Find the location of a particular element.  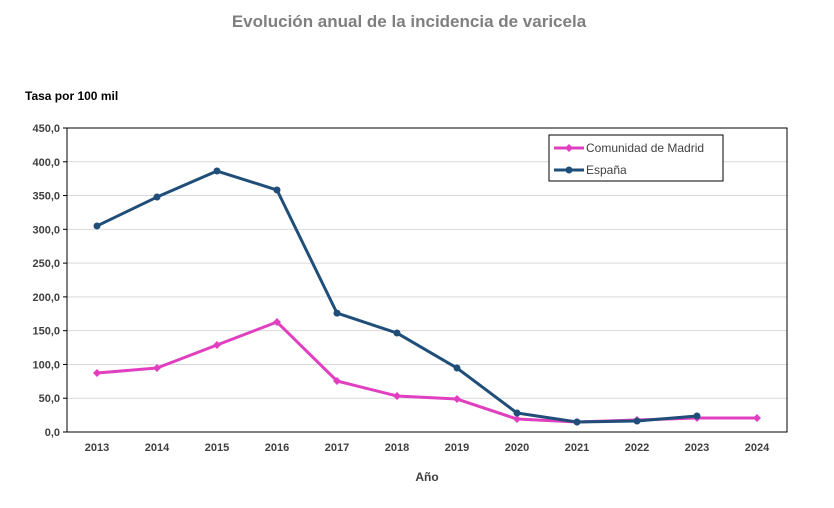

x-axis-label: Año is located at coordinates (426, 477).